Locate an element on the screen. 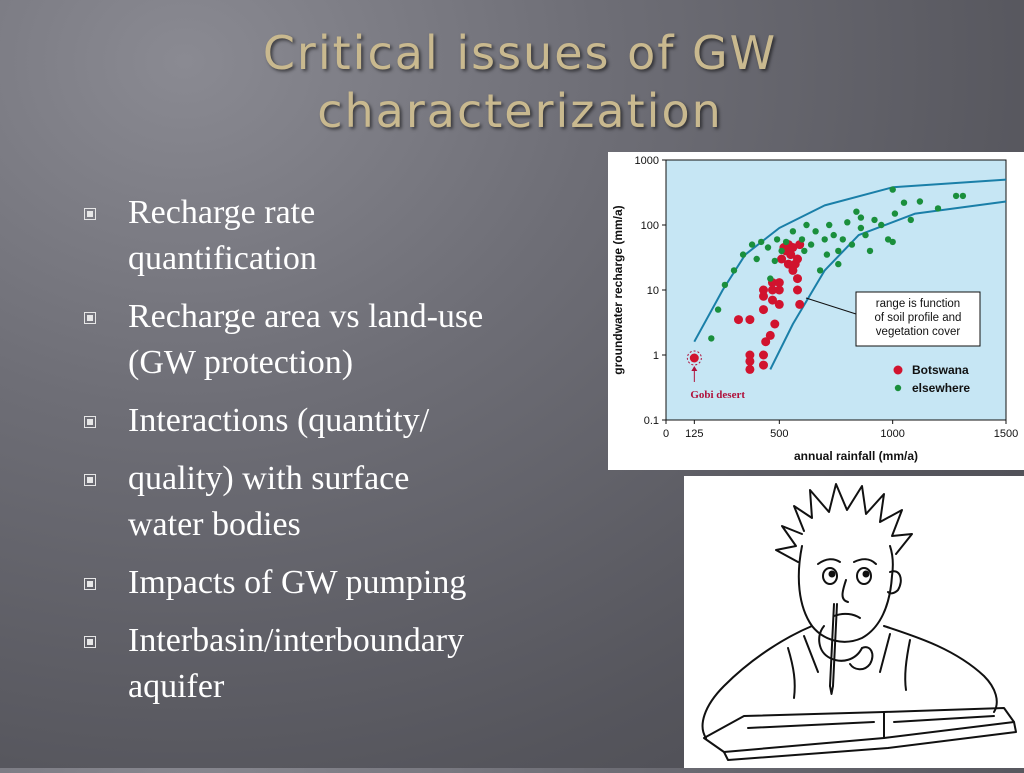 The width and height of the screenshot is (1024, 773). bullet-item: Interactions (quantity/ is located at coordinates (338, 421).